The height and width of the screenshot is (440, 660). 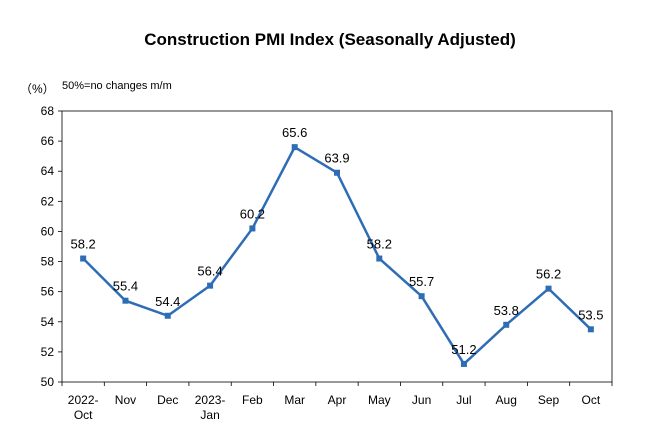 What do you see at coordinates (463, 349) in the screenshot?
I see `data-label: 51.2` at bounding box center [463, 349].